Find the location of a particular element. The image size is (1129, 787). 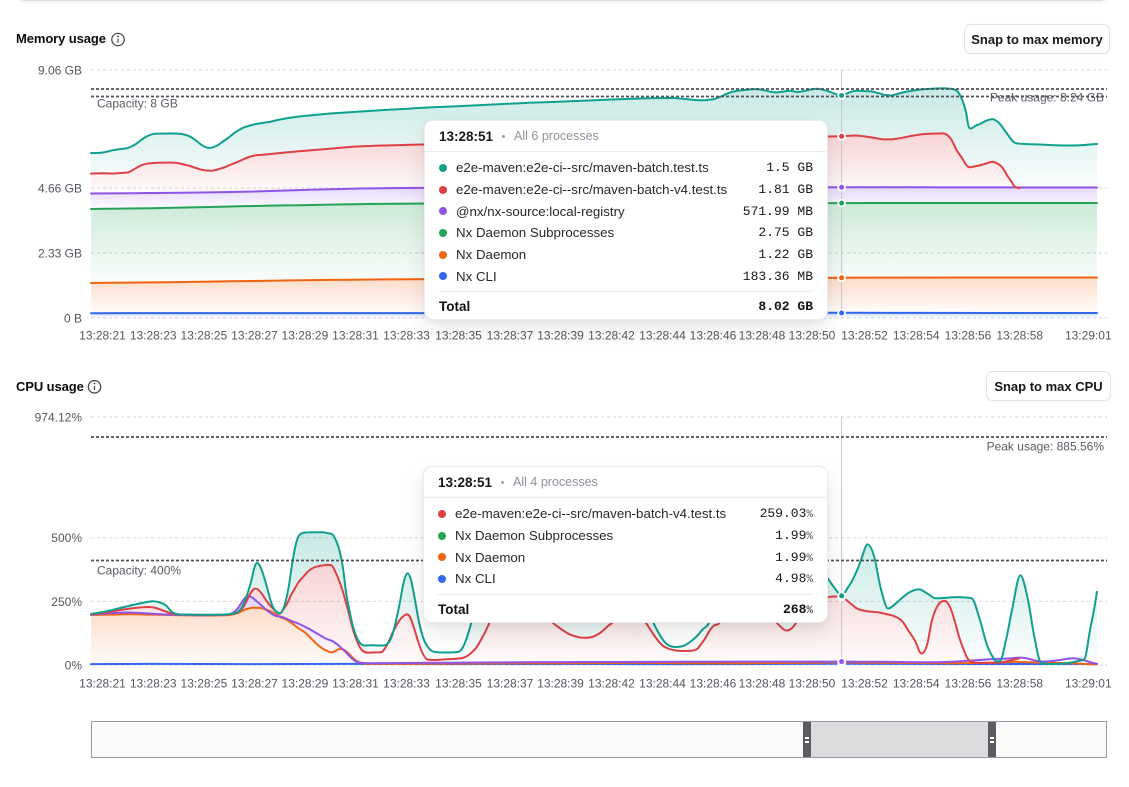

svg-text: 974.12% is located at coordinates (59, 418).